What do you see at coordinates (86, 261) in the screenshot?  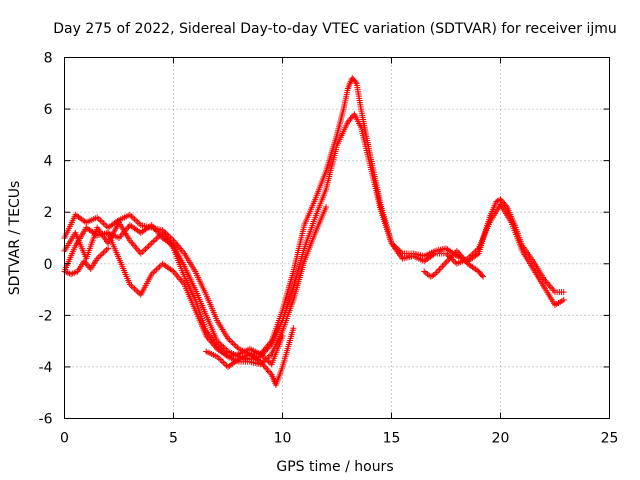 I see `series-track-e` at bounding box center [86, 261].